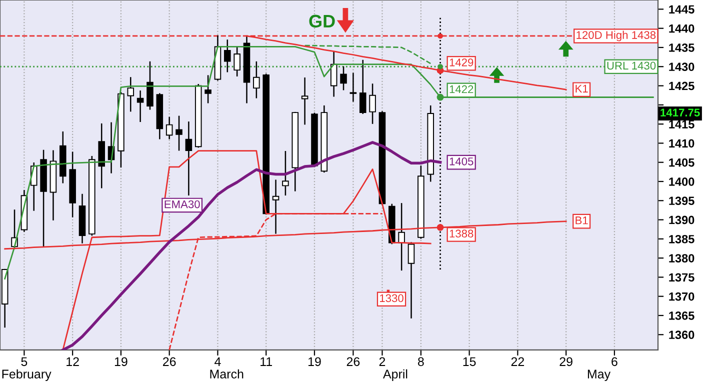 Image resolution: width=706 pixels, height=391 pixels. What do you see at coordinates (582, 88) in the screenshot?
I see `data-label: K1` at bounding box center [582, 88].